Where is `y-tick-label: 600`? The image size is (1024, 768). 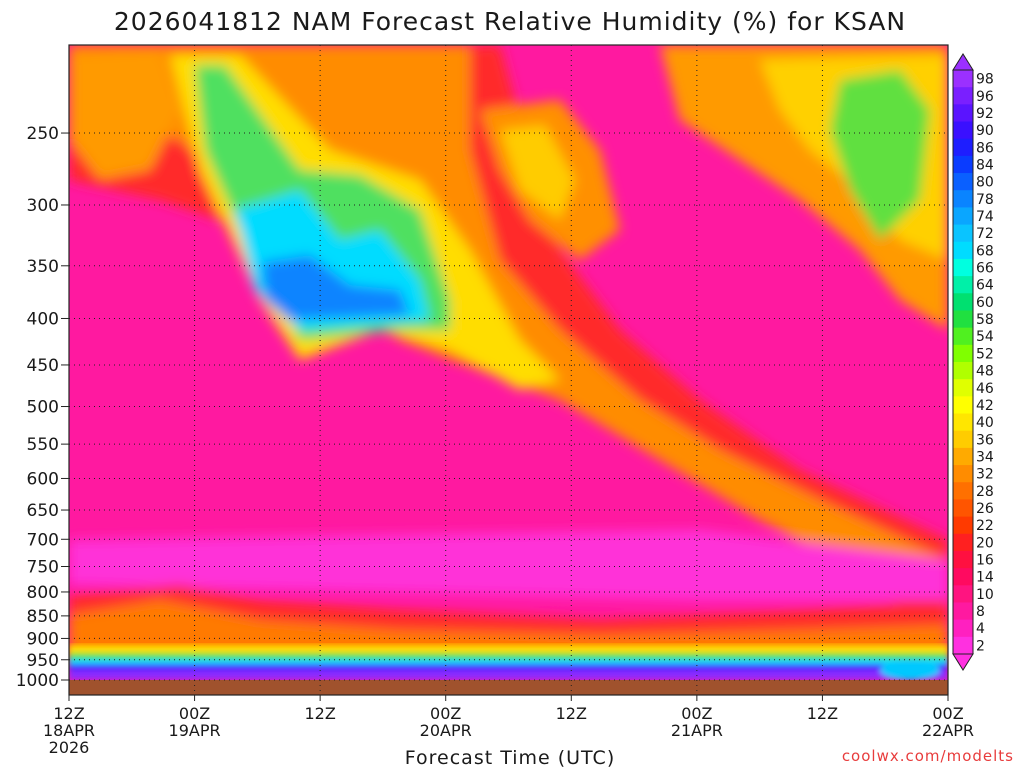
y-tick-label: 600 is located at coordinates (43, 479).